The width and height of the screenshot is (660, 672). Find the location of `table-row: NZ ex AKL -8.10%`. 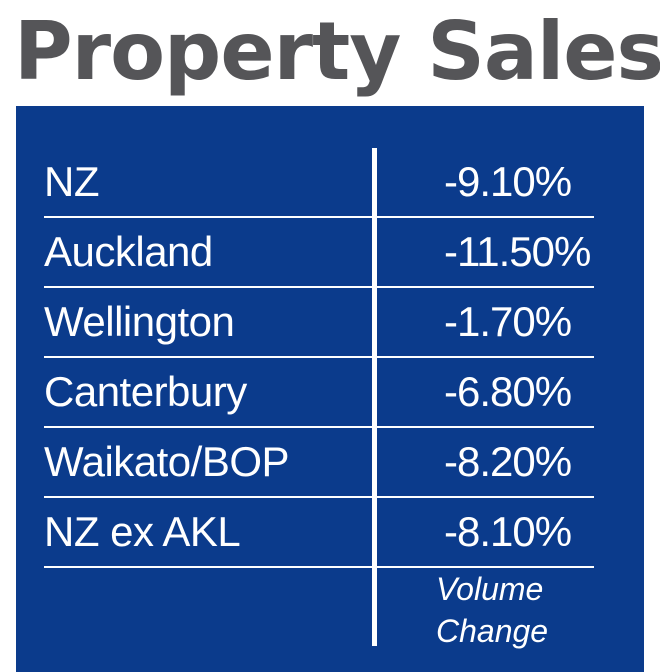

table-row: NZ ex AKL -8.10% is located at coordinates (319, 533).